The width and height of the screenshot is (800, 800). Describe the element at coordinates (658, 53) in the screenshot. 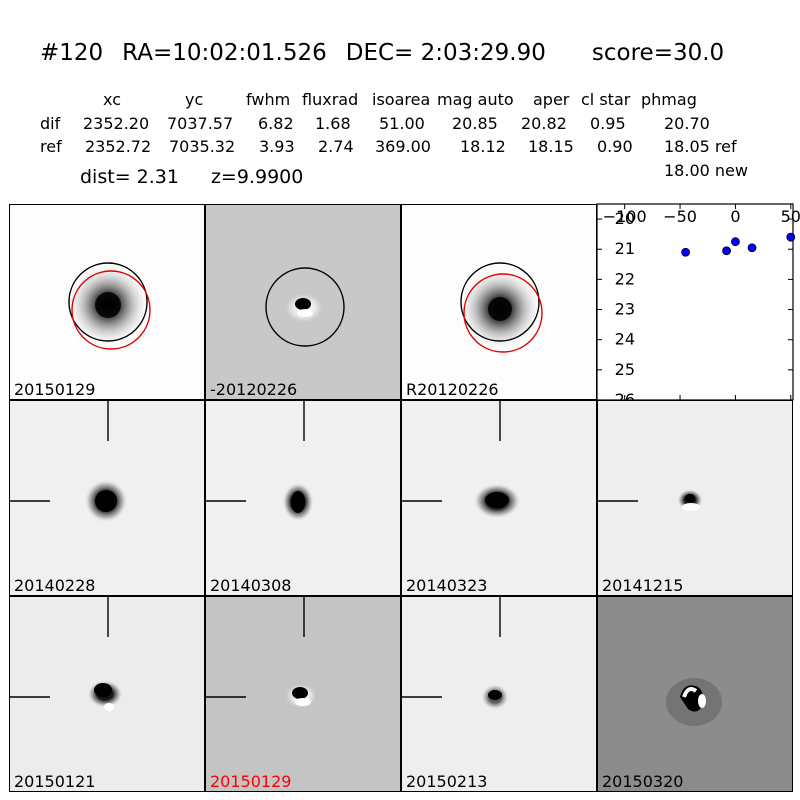

I see `score-value: score=30.0` at that location.